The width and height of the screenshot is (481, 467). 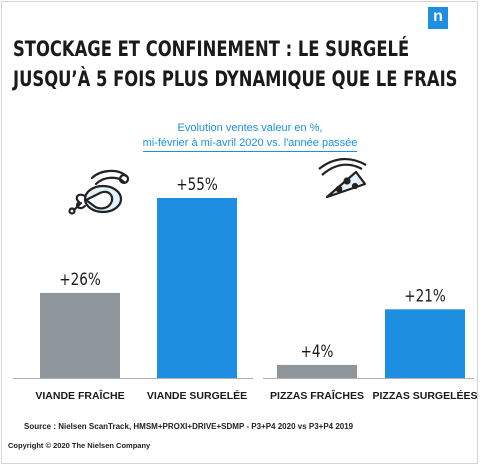 I want to click on copyright-note: Copyright © 2020 The Nielsen Company, so click(x=79, y=445).